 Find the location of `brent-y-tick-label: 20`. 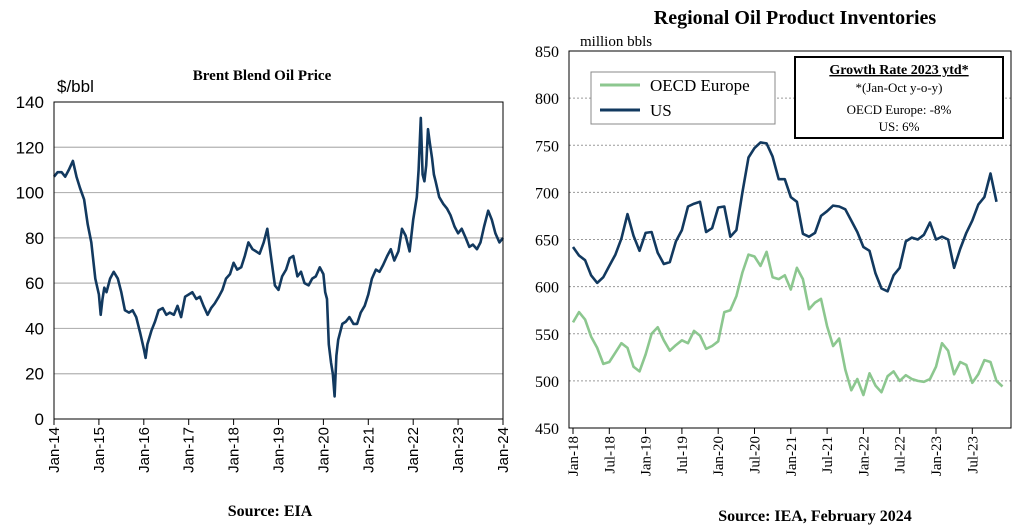

brent-y-tick-label: 20 is located at coordinates (34, 374).